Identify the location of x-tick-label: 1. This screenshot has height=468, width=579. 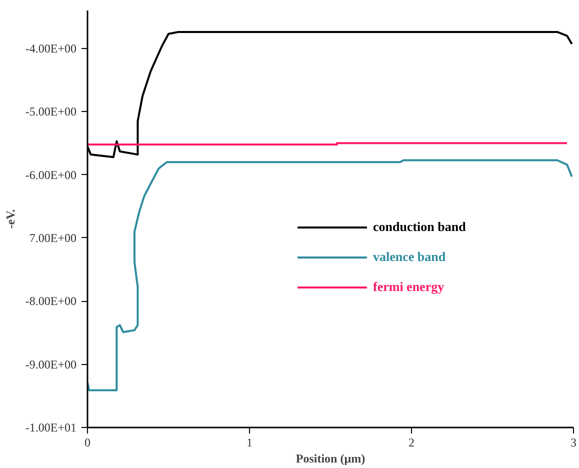
(249, 443).